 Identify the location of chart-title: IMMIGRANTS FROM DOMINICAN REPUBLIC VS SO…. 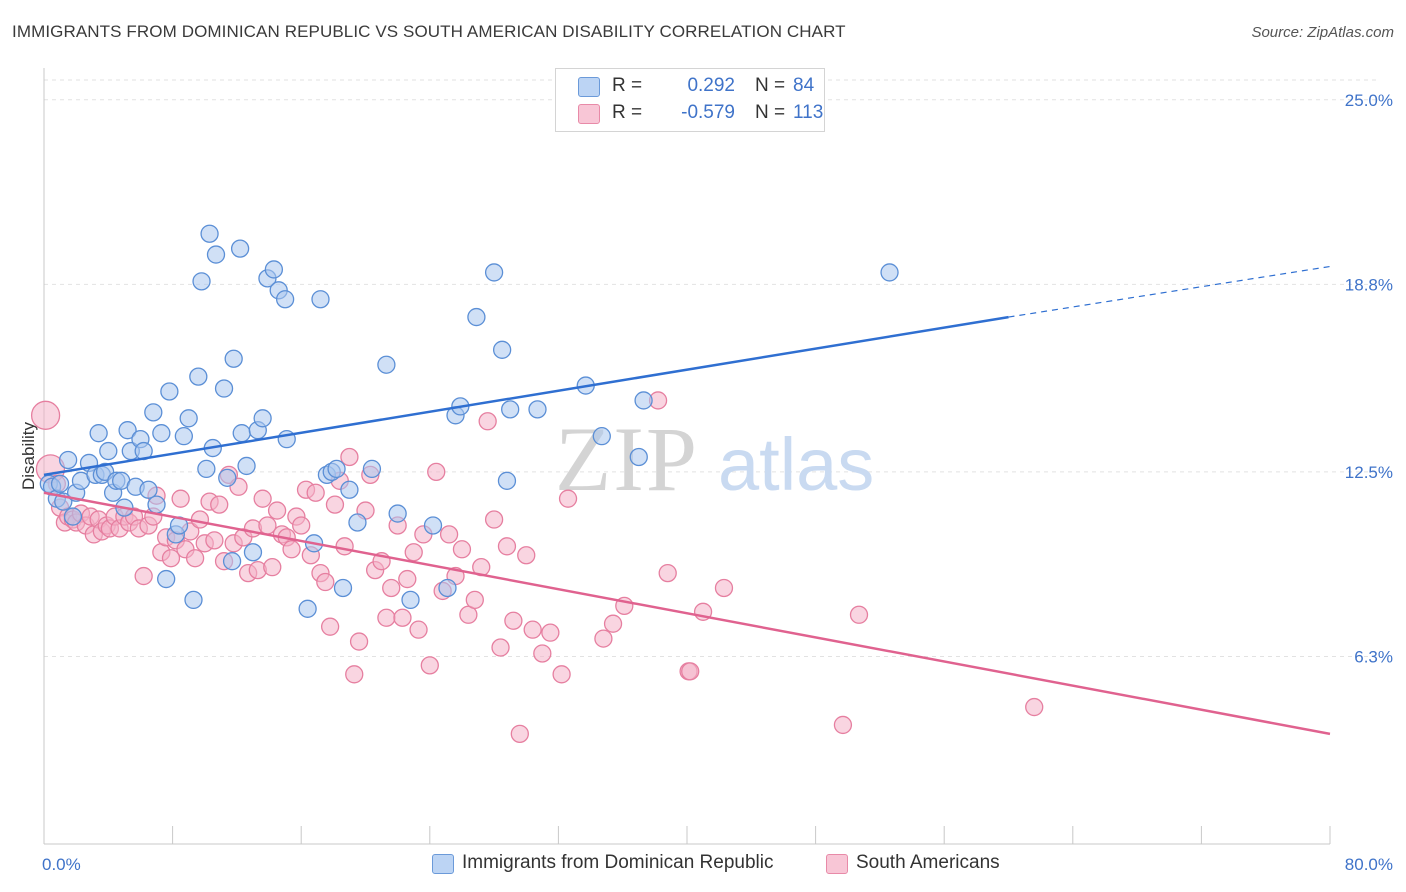
(429, 31).